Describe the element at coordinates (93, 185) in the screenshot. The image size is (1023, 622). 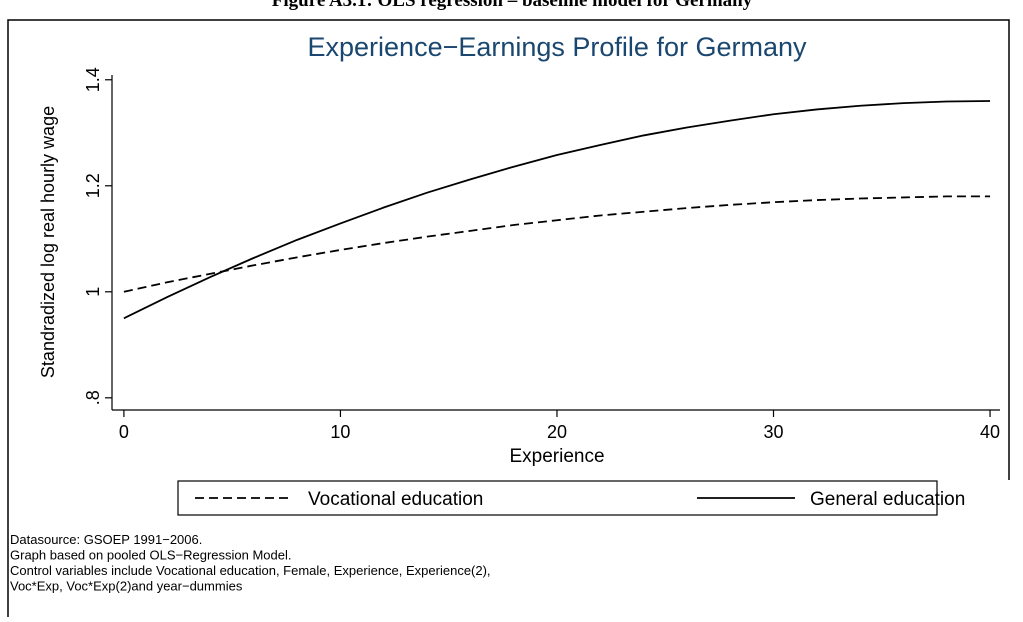
I see `y-tick-label: 1.2` at that location.